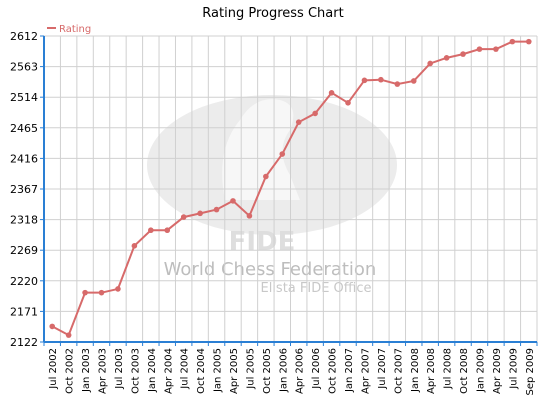  I want to click on watermark-title: World Chess Federation, so click(270, 269).